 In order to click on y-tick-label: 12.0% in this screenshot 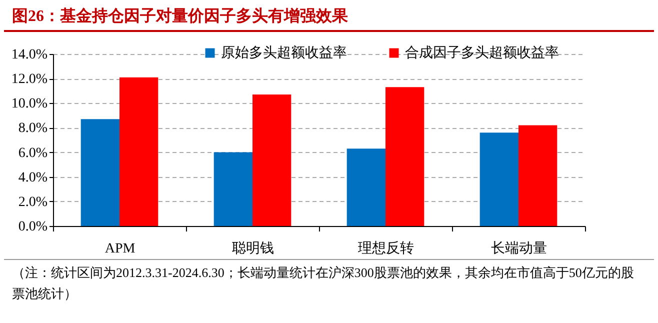, I will do `click(29, 80)`.